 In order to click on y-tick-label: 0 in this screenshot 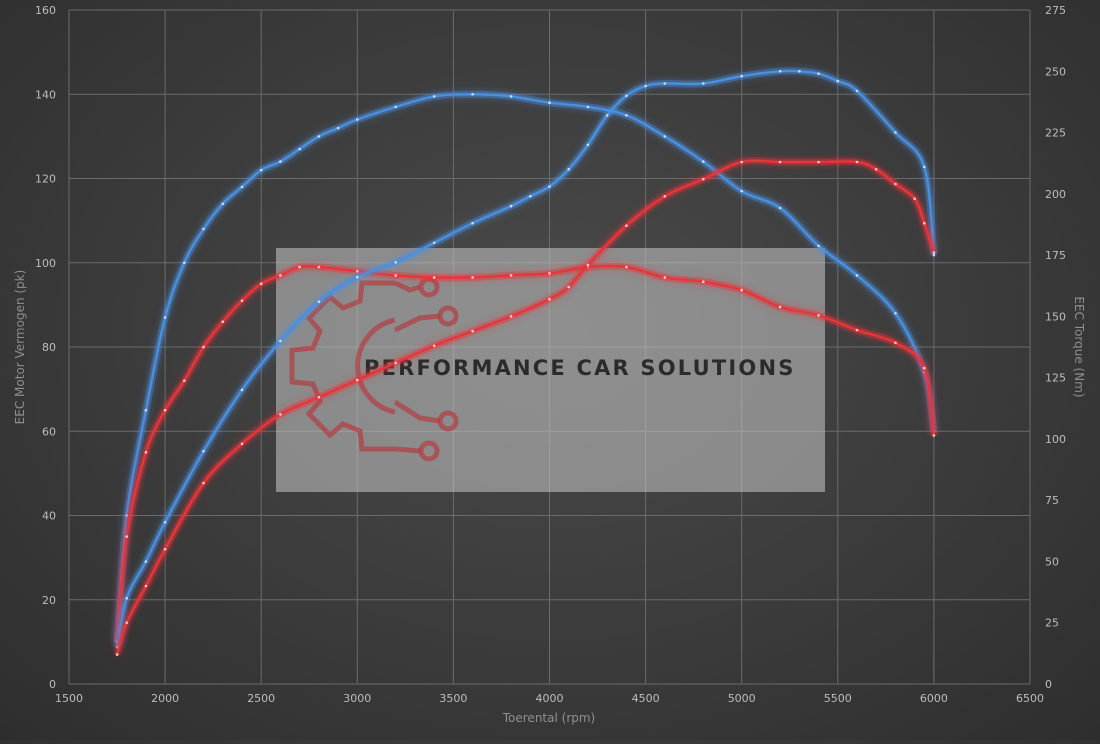, I will do `click(52, 684)`.